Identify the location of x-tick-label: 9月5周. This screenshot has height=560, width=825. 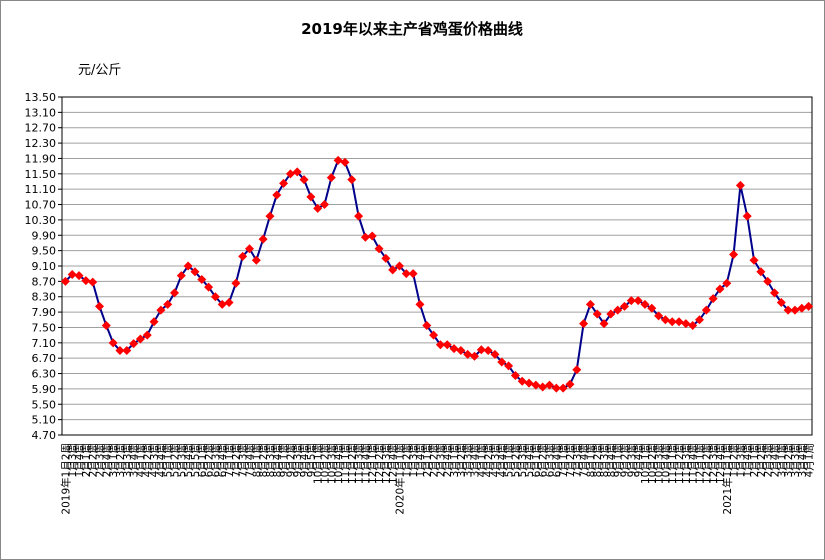
(312, 460).